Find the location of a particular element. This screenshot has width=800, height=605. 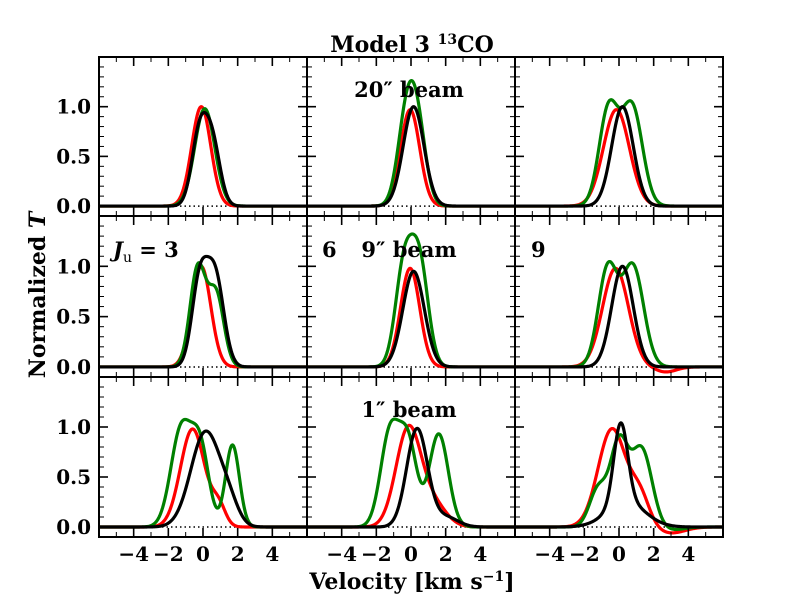

panel-r2-c0: 0.0 0.5 1.0 −4 −2 0 2 4 is located at coordinates (182, 471).